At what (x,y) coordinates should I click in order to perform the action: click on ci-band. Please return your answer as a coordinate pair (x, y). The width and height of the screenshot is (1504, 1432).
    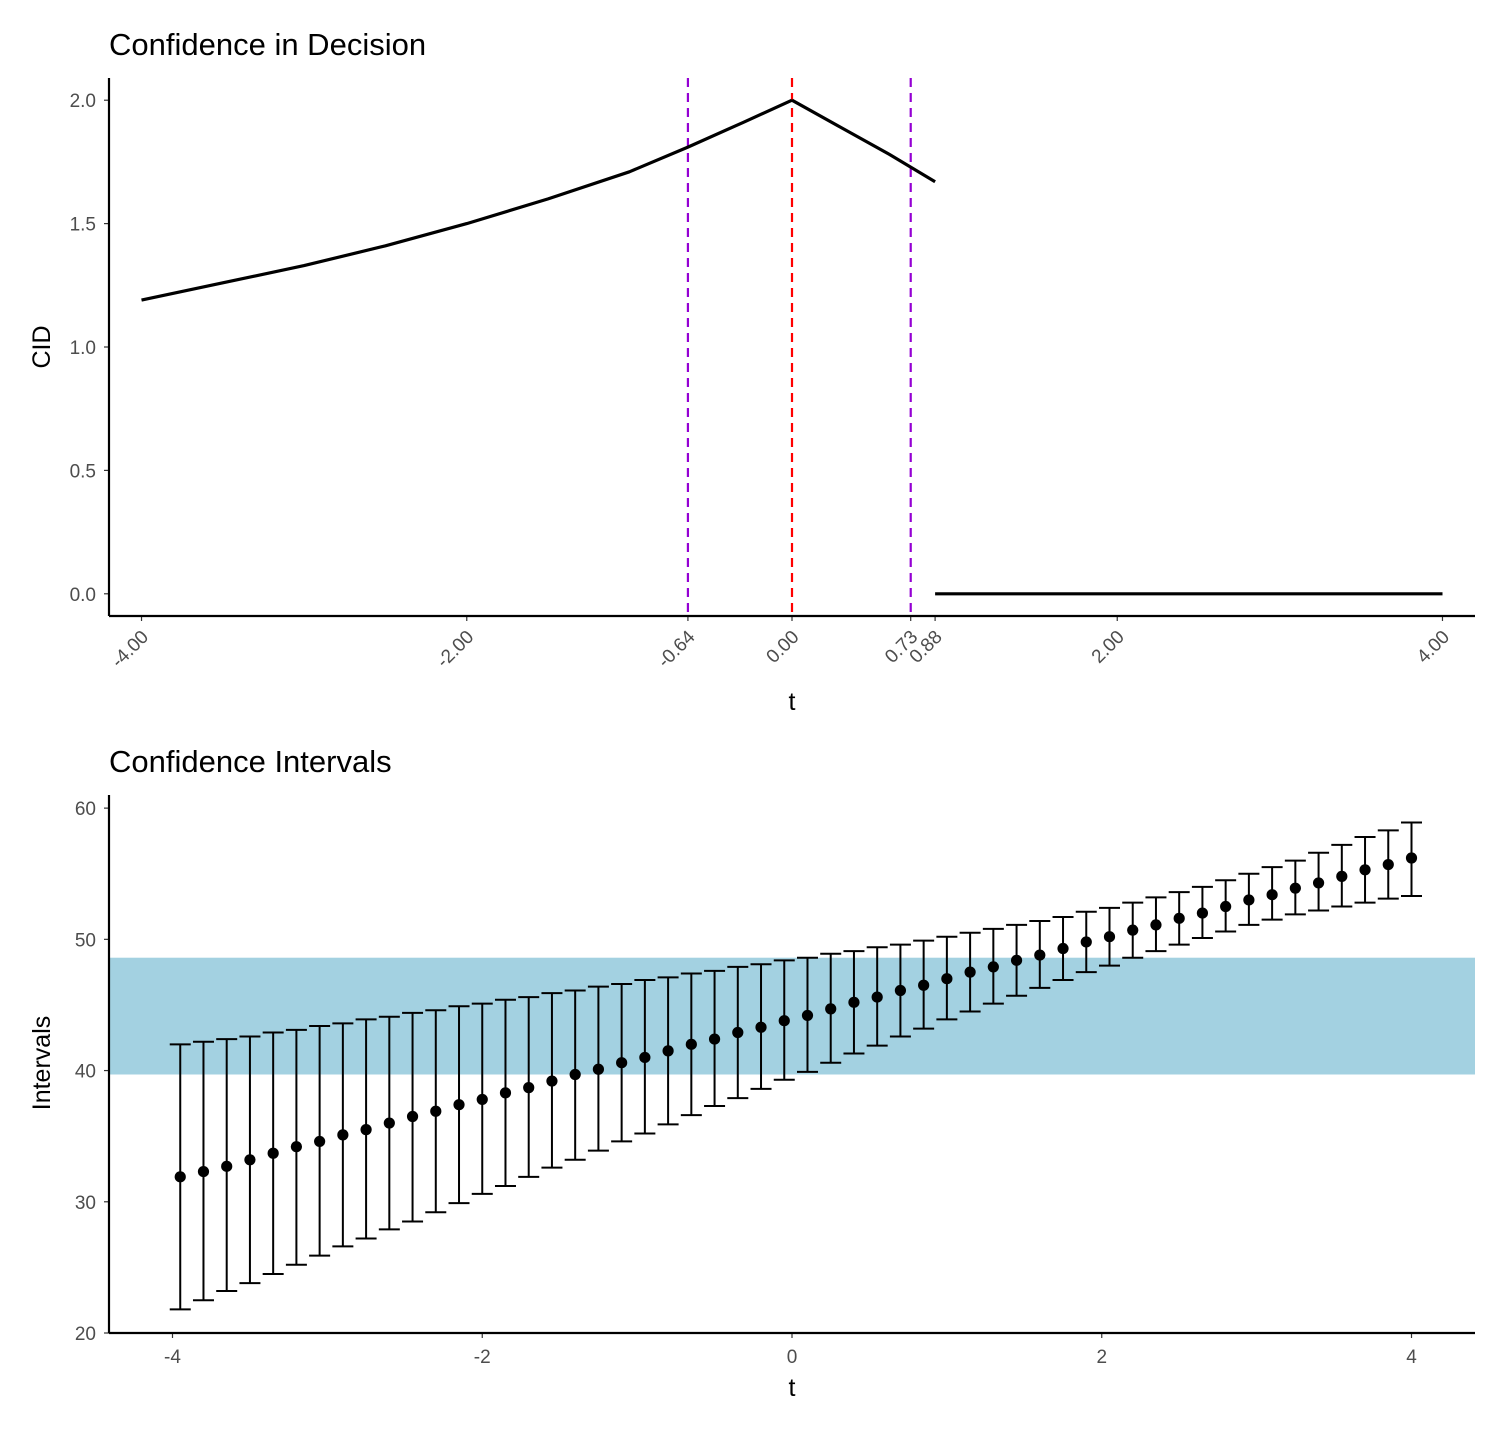
    Looking at the image, I should click on (792, 1016).